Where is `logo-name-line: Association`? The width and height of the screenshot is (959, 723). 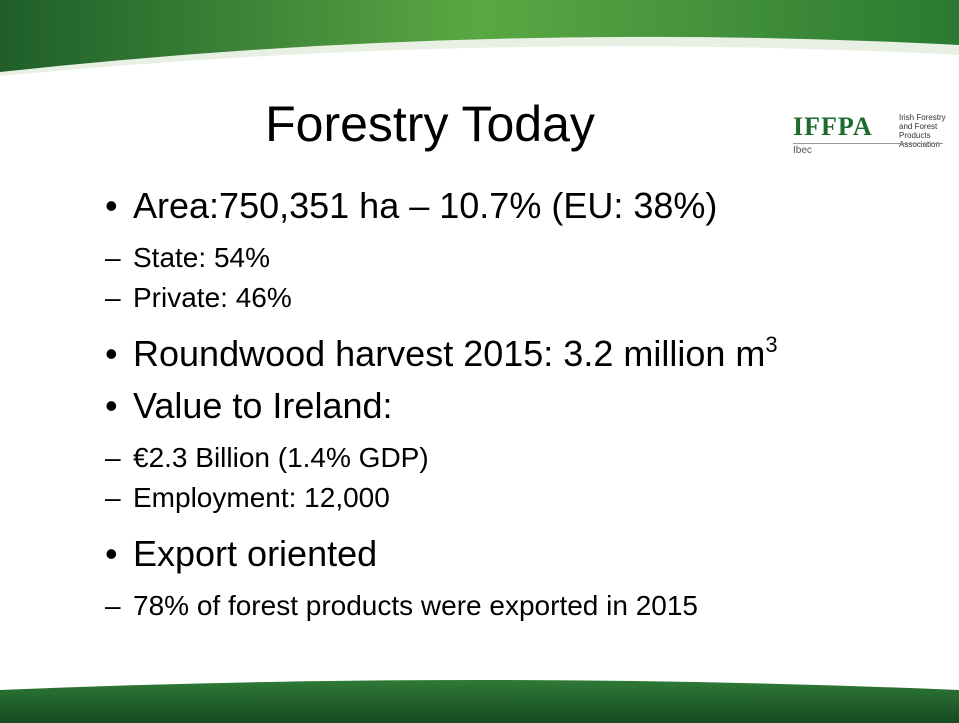
logo-name-line: Association is located at coordinates (919, 144).